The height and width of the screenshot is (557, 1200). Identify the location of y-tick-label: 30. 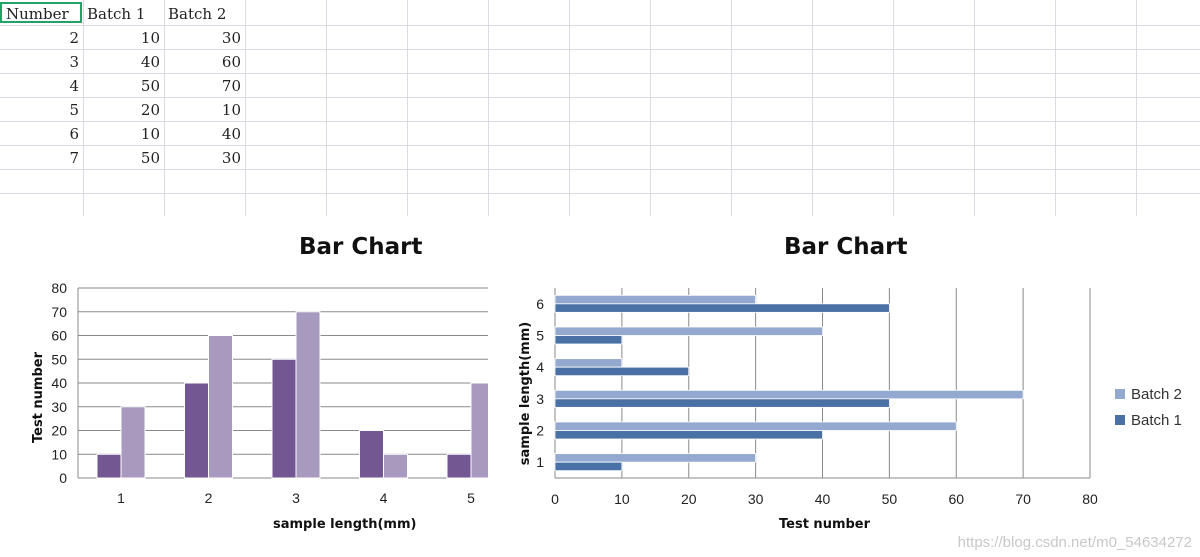
(59, 407).